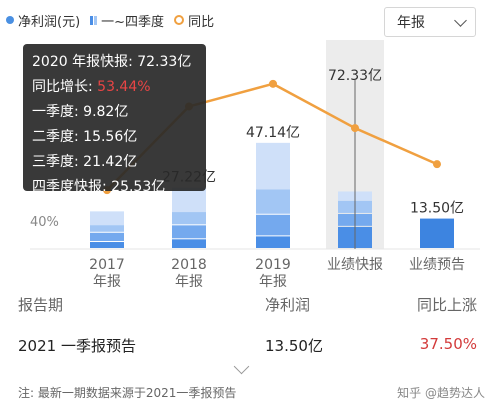 The width and height of the screenshot is (499, 412). What do you see at coordinates (107, 265) in the screenshot?
I see `x-tick-label: 2017` at bounding box center [107, 265].